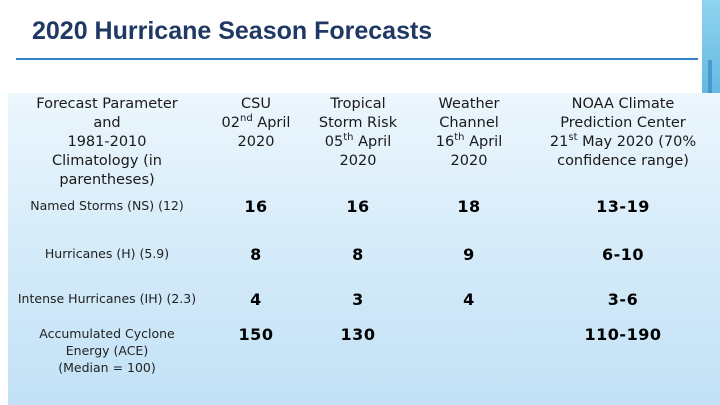 The width and height of the screenshot is (720, 405). What do you see at coordinates (358, 254) in the screenshot?
I see `cell-tsr: 8` at bounding box center [358, 254].